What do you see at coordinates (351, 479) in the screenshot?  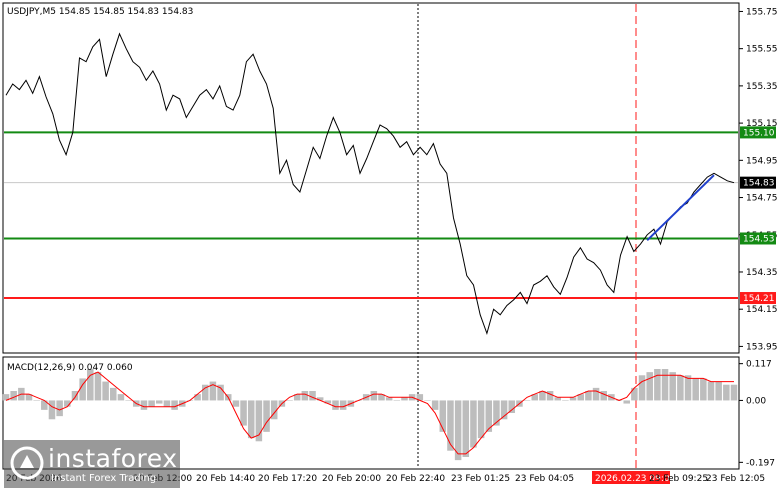 I see `time-tick-label-4: 20 Feb 20:00` at bounding box center [351, 479].